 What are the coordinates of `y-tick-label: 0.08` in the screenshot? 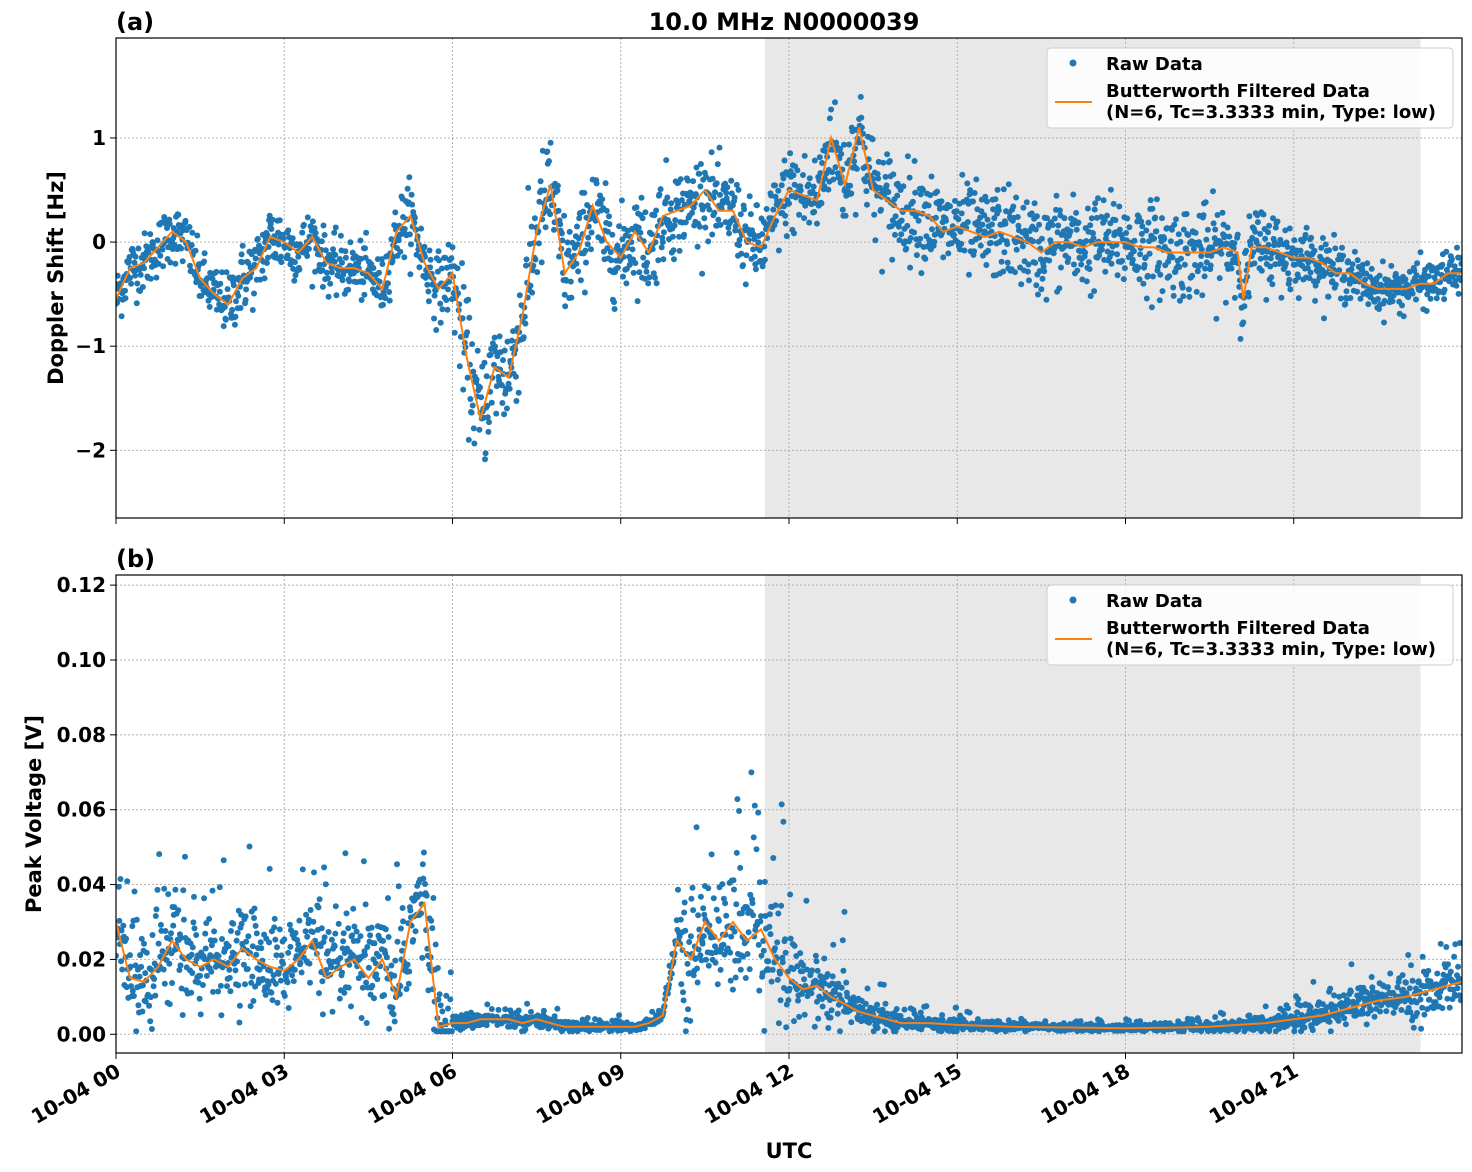 It's located at (81, 735).